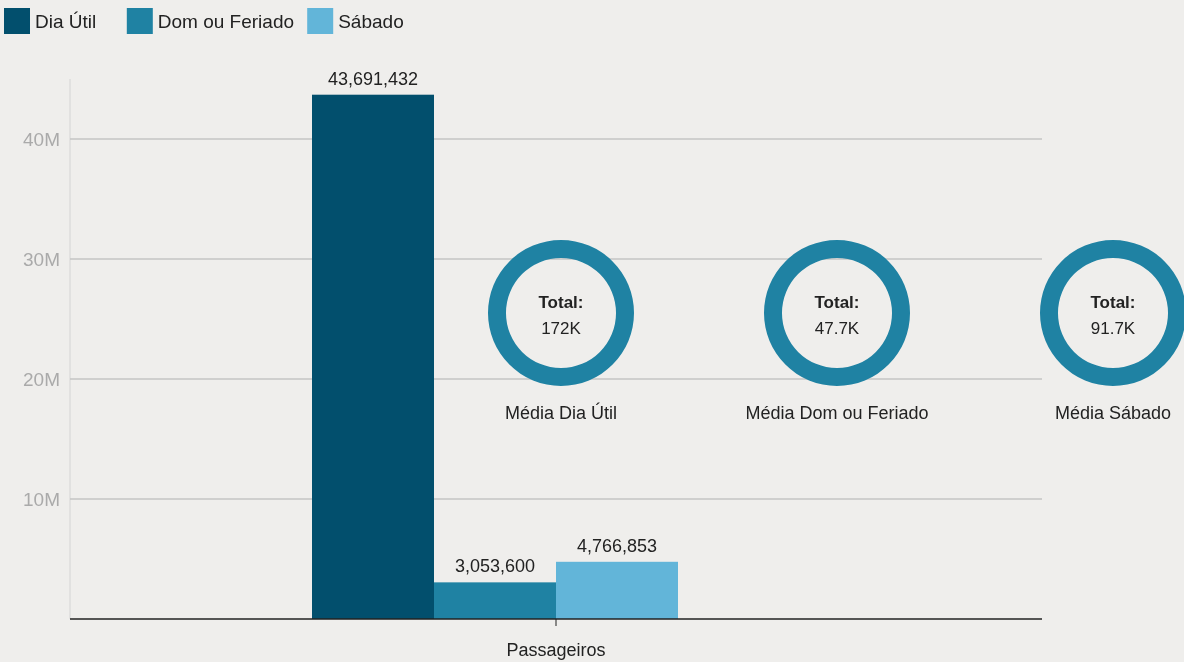 Image resolution: width=1184 pixels, height=662 pixels. I want to click on text: Média Sábado, so click(1113, 413).